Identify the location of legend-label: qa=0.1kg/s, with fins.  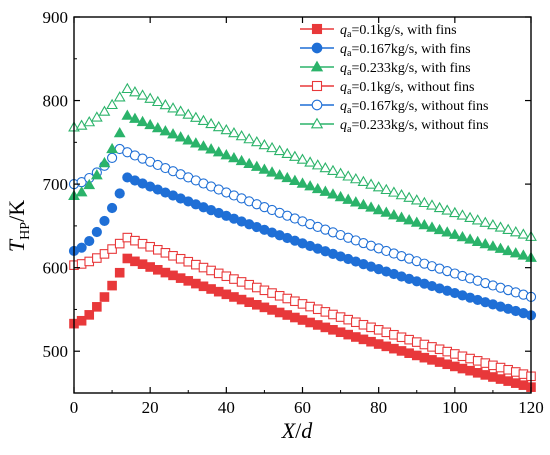
(398, 31).